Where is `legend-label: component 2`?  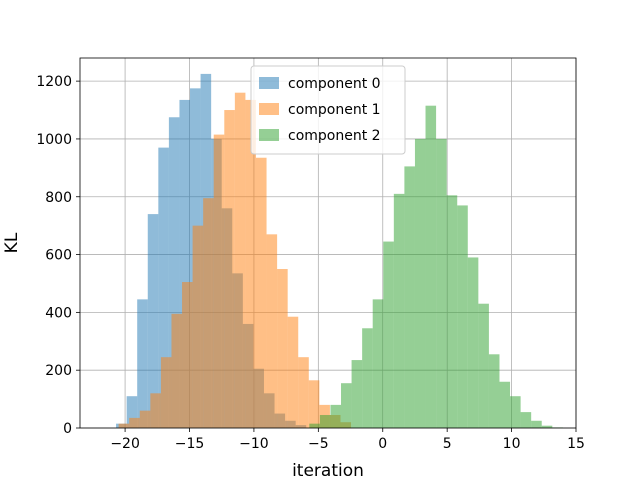
legend-label: component 2 is located at coordinates (334, 136).